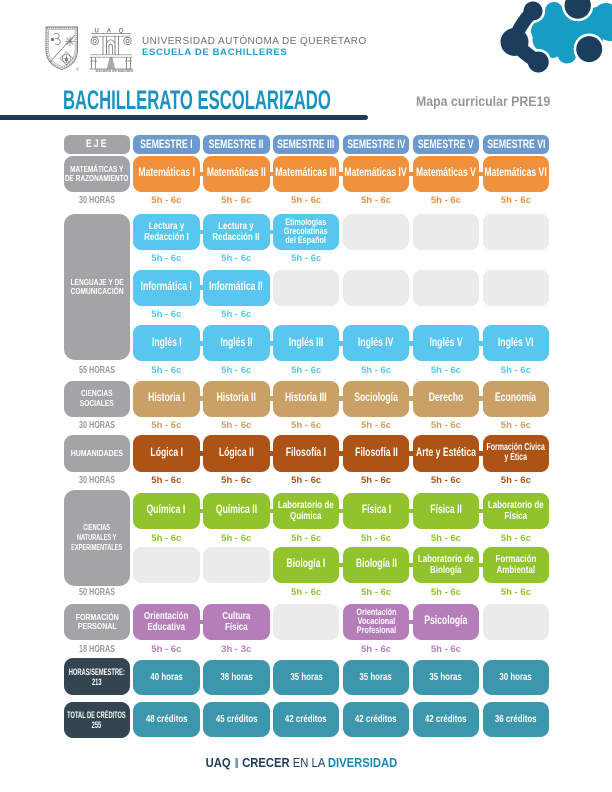 The image size is (612, 792). Describe the element at coordinates (97, 31) in the screenshot. I see `svg-text: U` at that location.